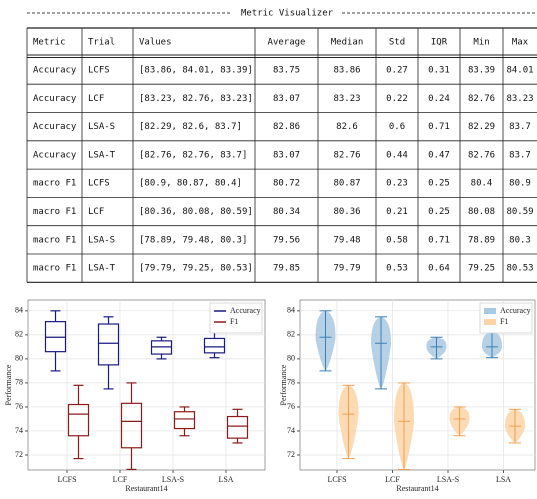 The image size is (537, 499). What do you see at coordinates (482, 184) in the screenshot?
I see `table-cell: 80.4` at bounding box center [482, 184].